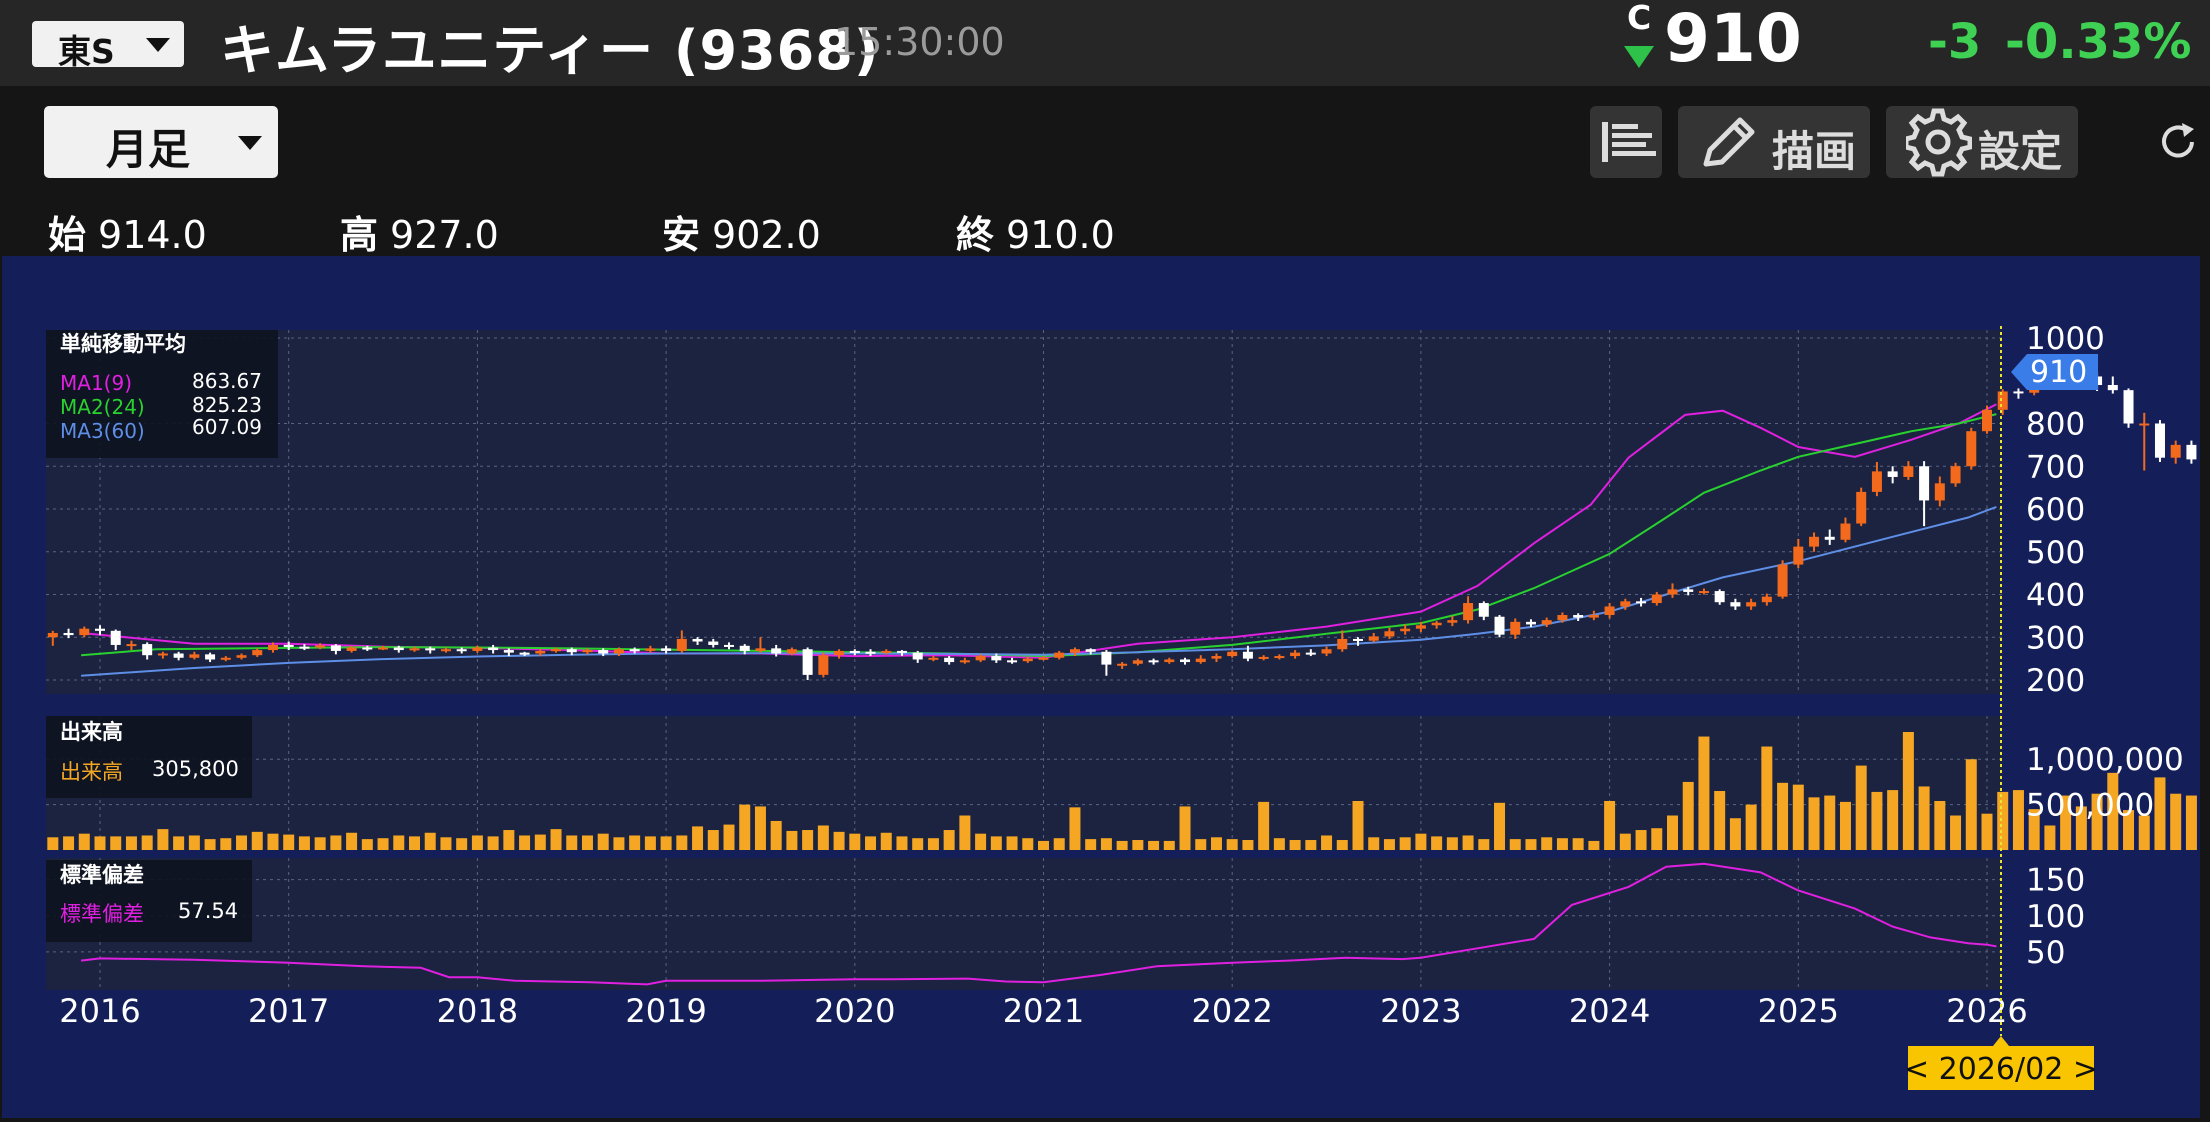  Describe the element at coordinates (67, 235) in the screenshot. I see `ohlc-open-label: 始` at that location.